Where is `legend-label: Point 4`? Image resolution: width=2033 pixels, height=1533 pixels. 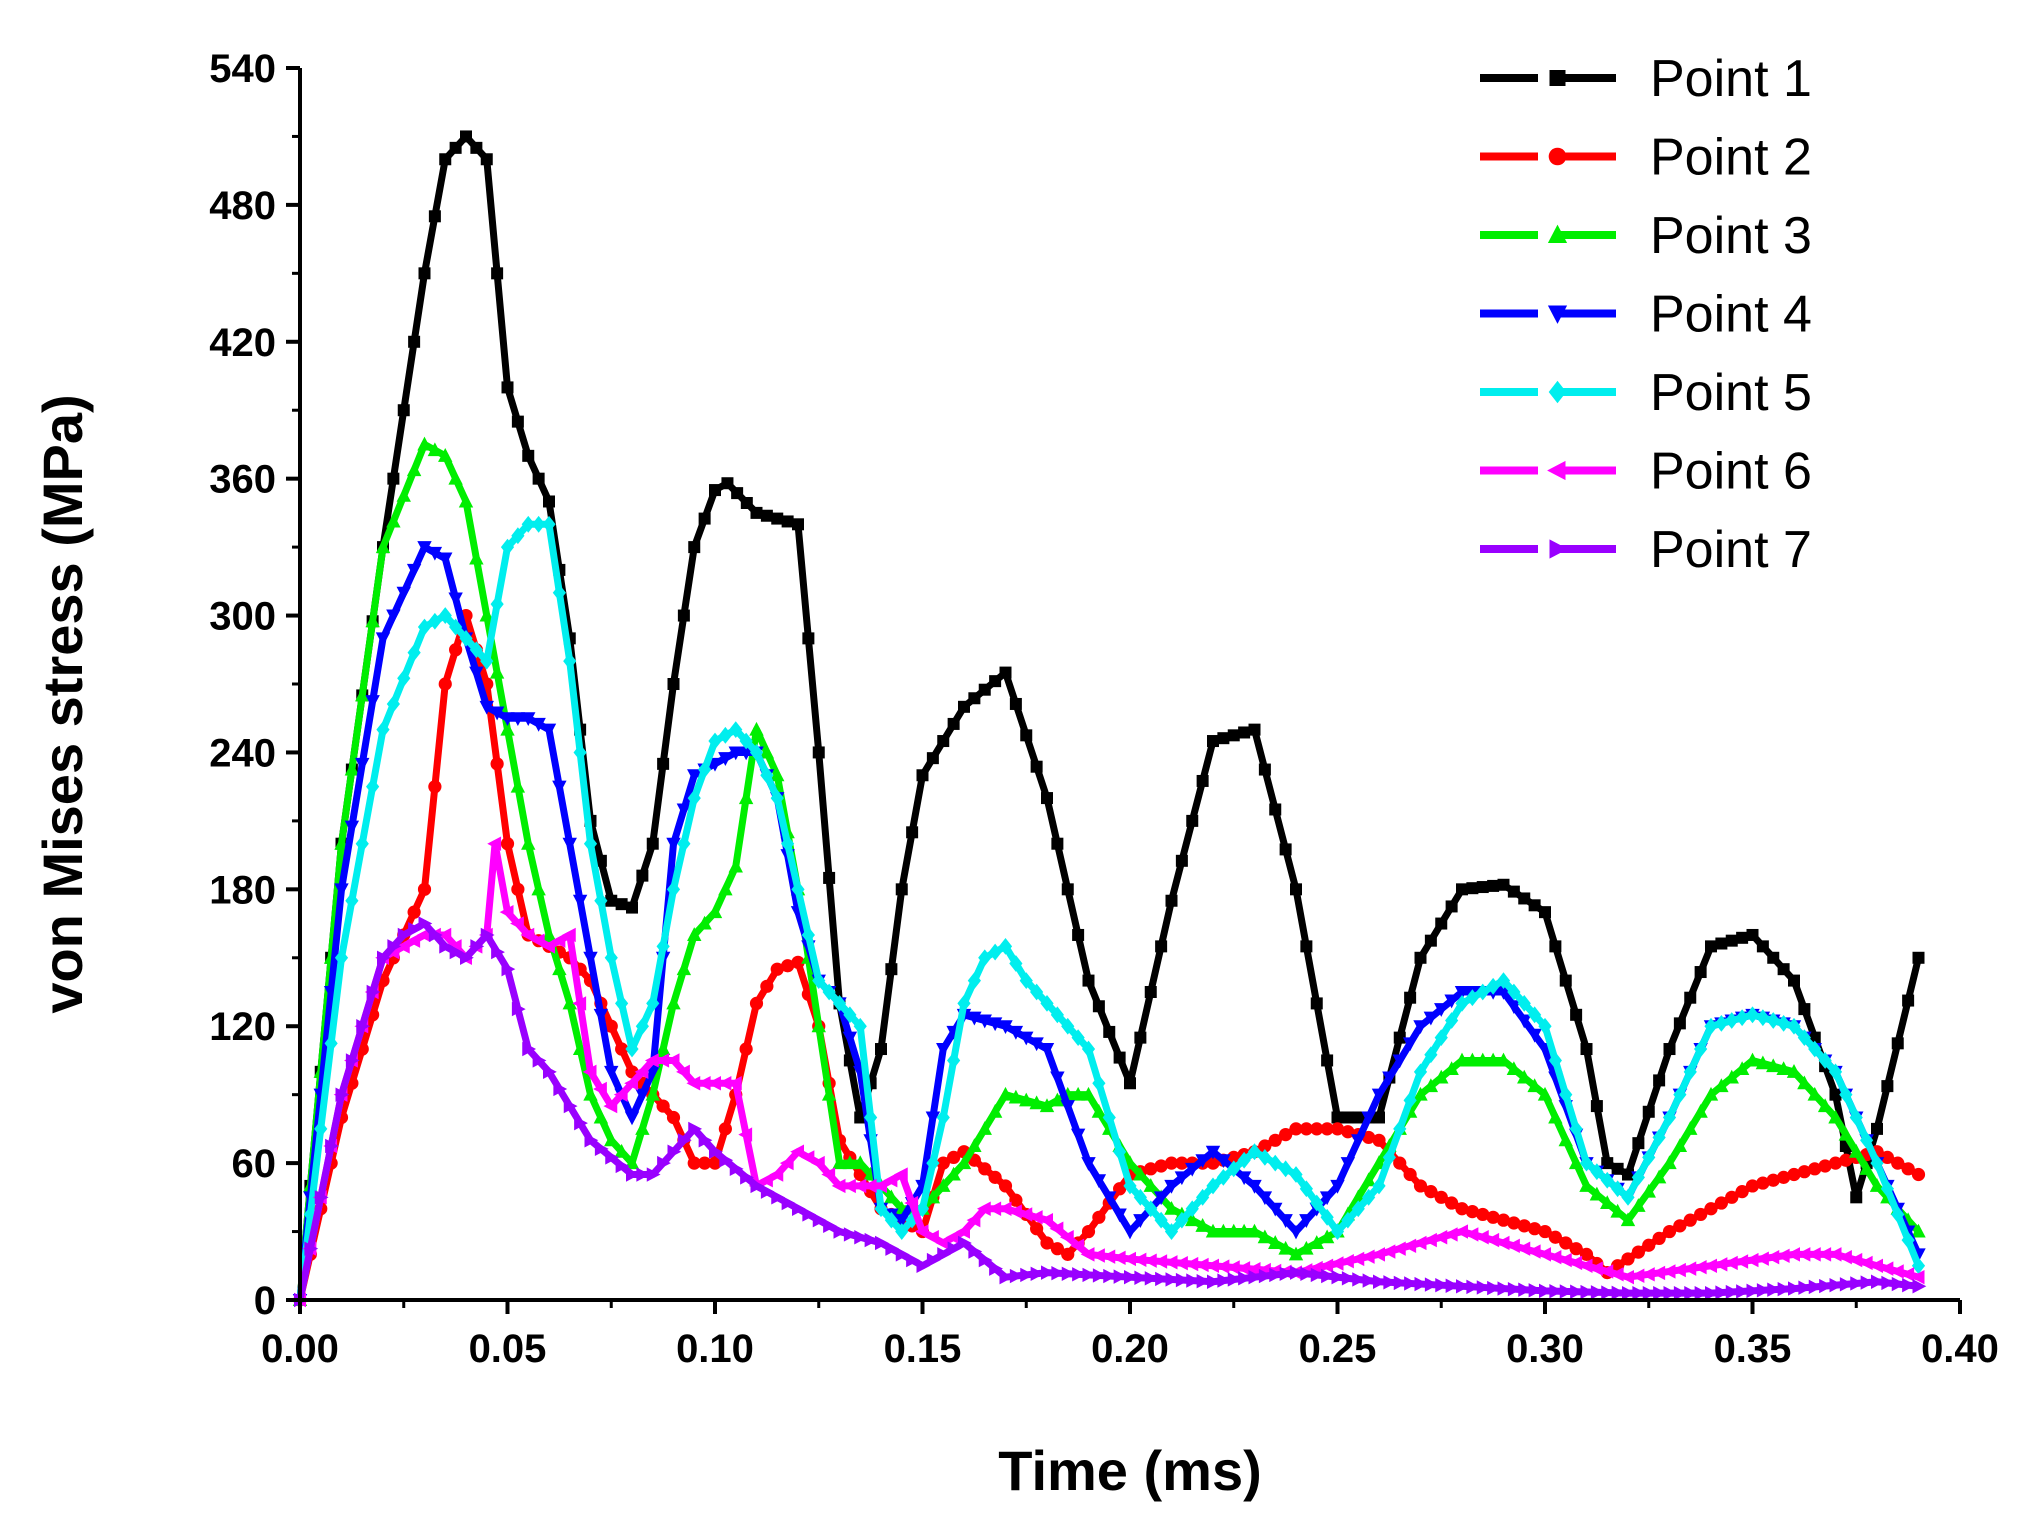 legend-label: Point 4 is located at coordinates (1731, 315).